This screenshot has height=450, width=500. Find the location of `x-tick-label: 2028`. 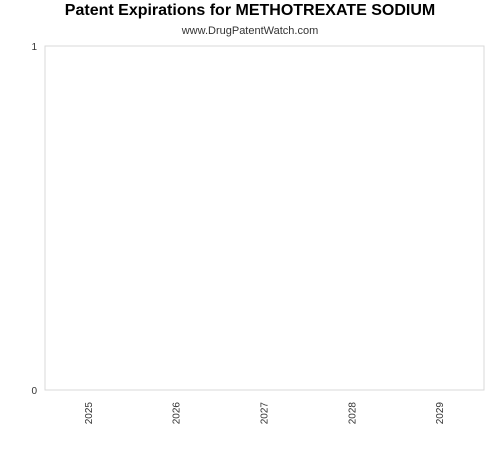

x-tick-label: 2028 is located at coordinates (352, 413).